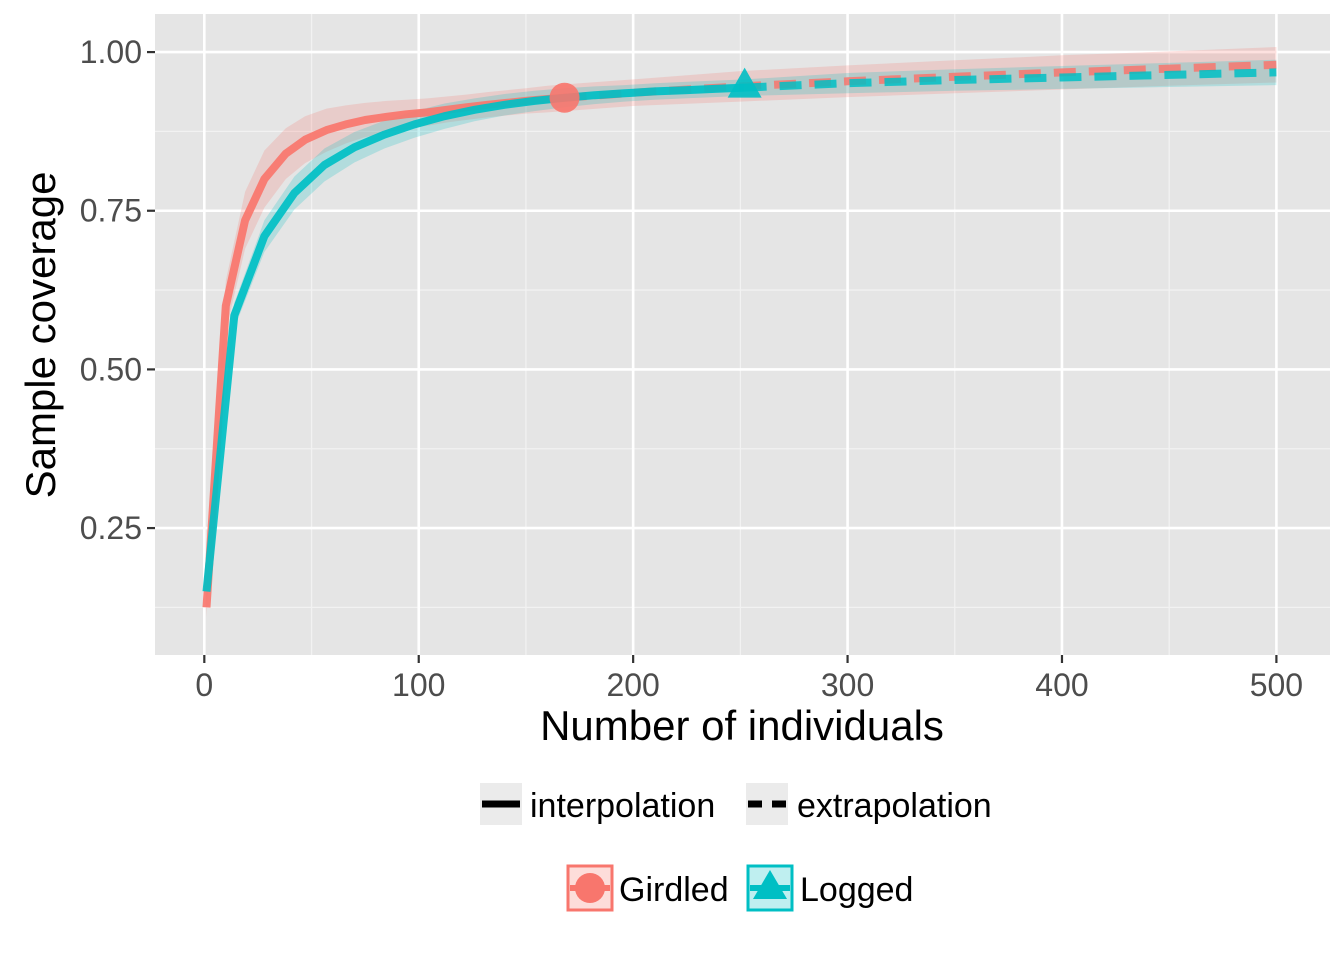  I want to click on group-legend: Girdled Logged, so click(739, 888).